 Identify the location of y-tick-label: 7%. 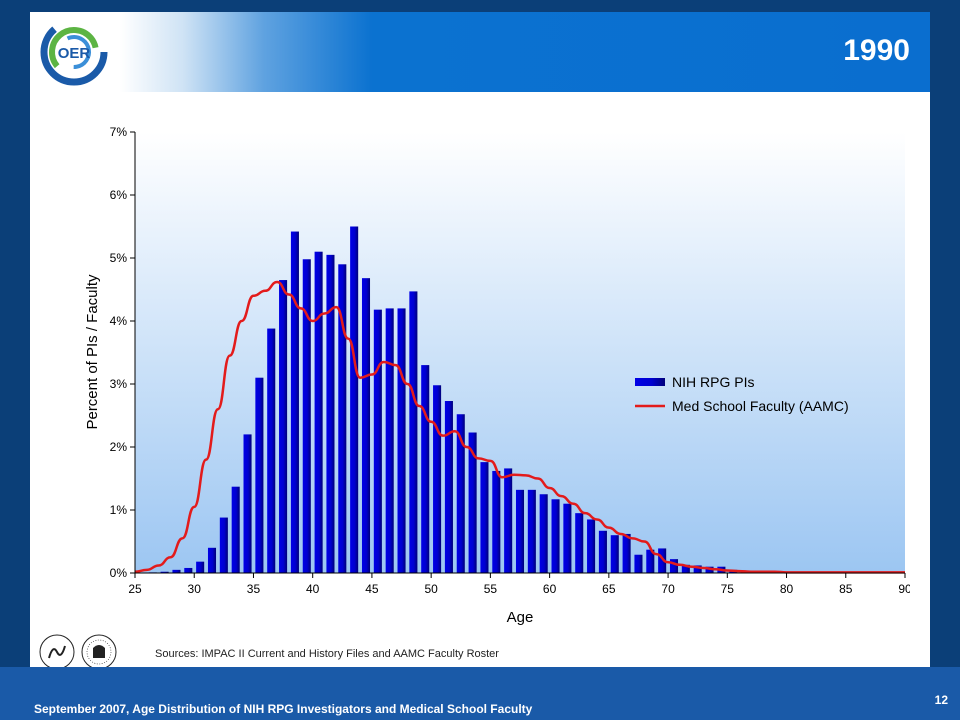
(119, 132).